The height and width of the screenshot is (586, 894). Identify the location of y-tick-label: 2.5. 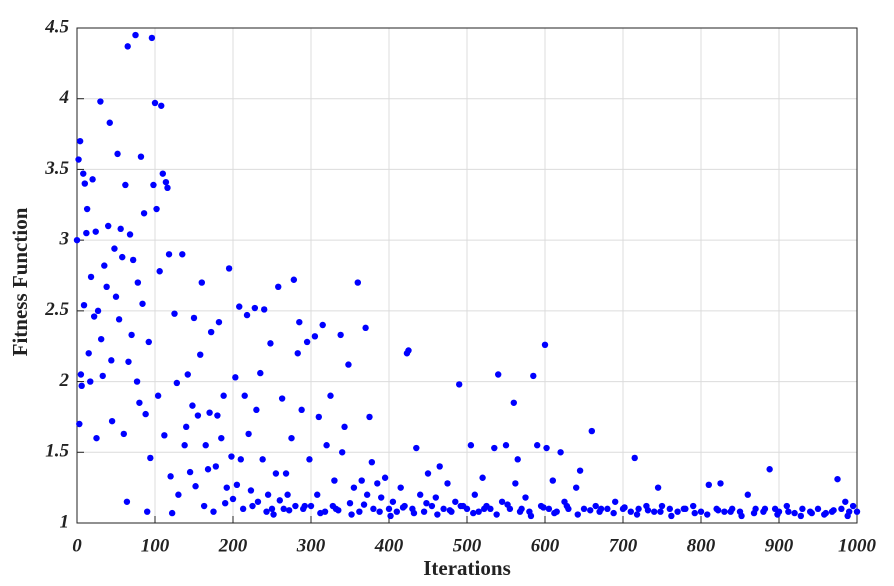
(56, 309).